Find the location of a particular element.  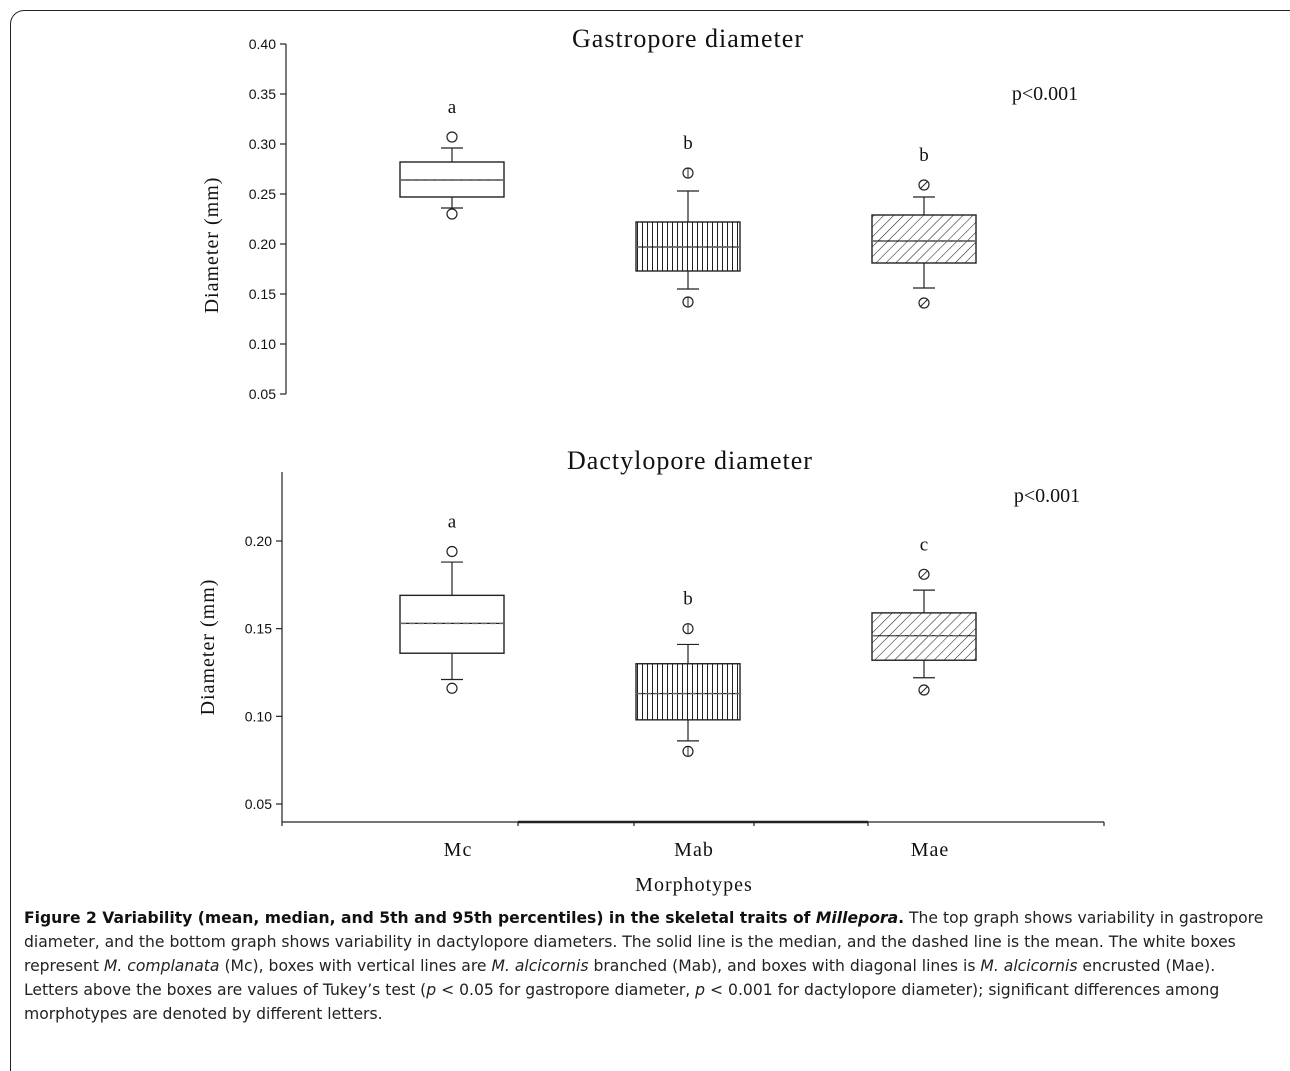

caption-text-5: < 0.05 for gastropore diameter, is located at coordinates (566, 990).